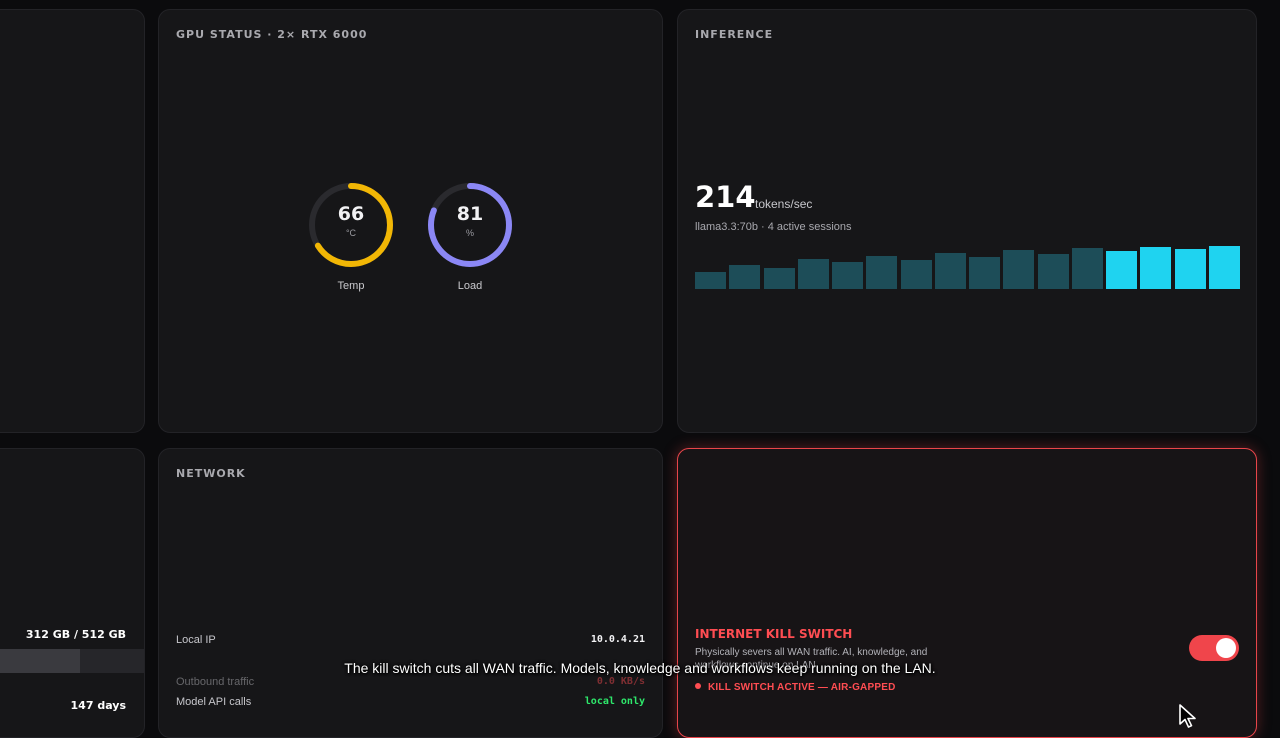 This screenshot has width=1280, height=738. What do you see at coordinates (1214, 648) in the screenshot?
I see `kill-switch-toggle` at bounding box center [1214, 648].